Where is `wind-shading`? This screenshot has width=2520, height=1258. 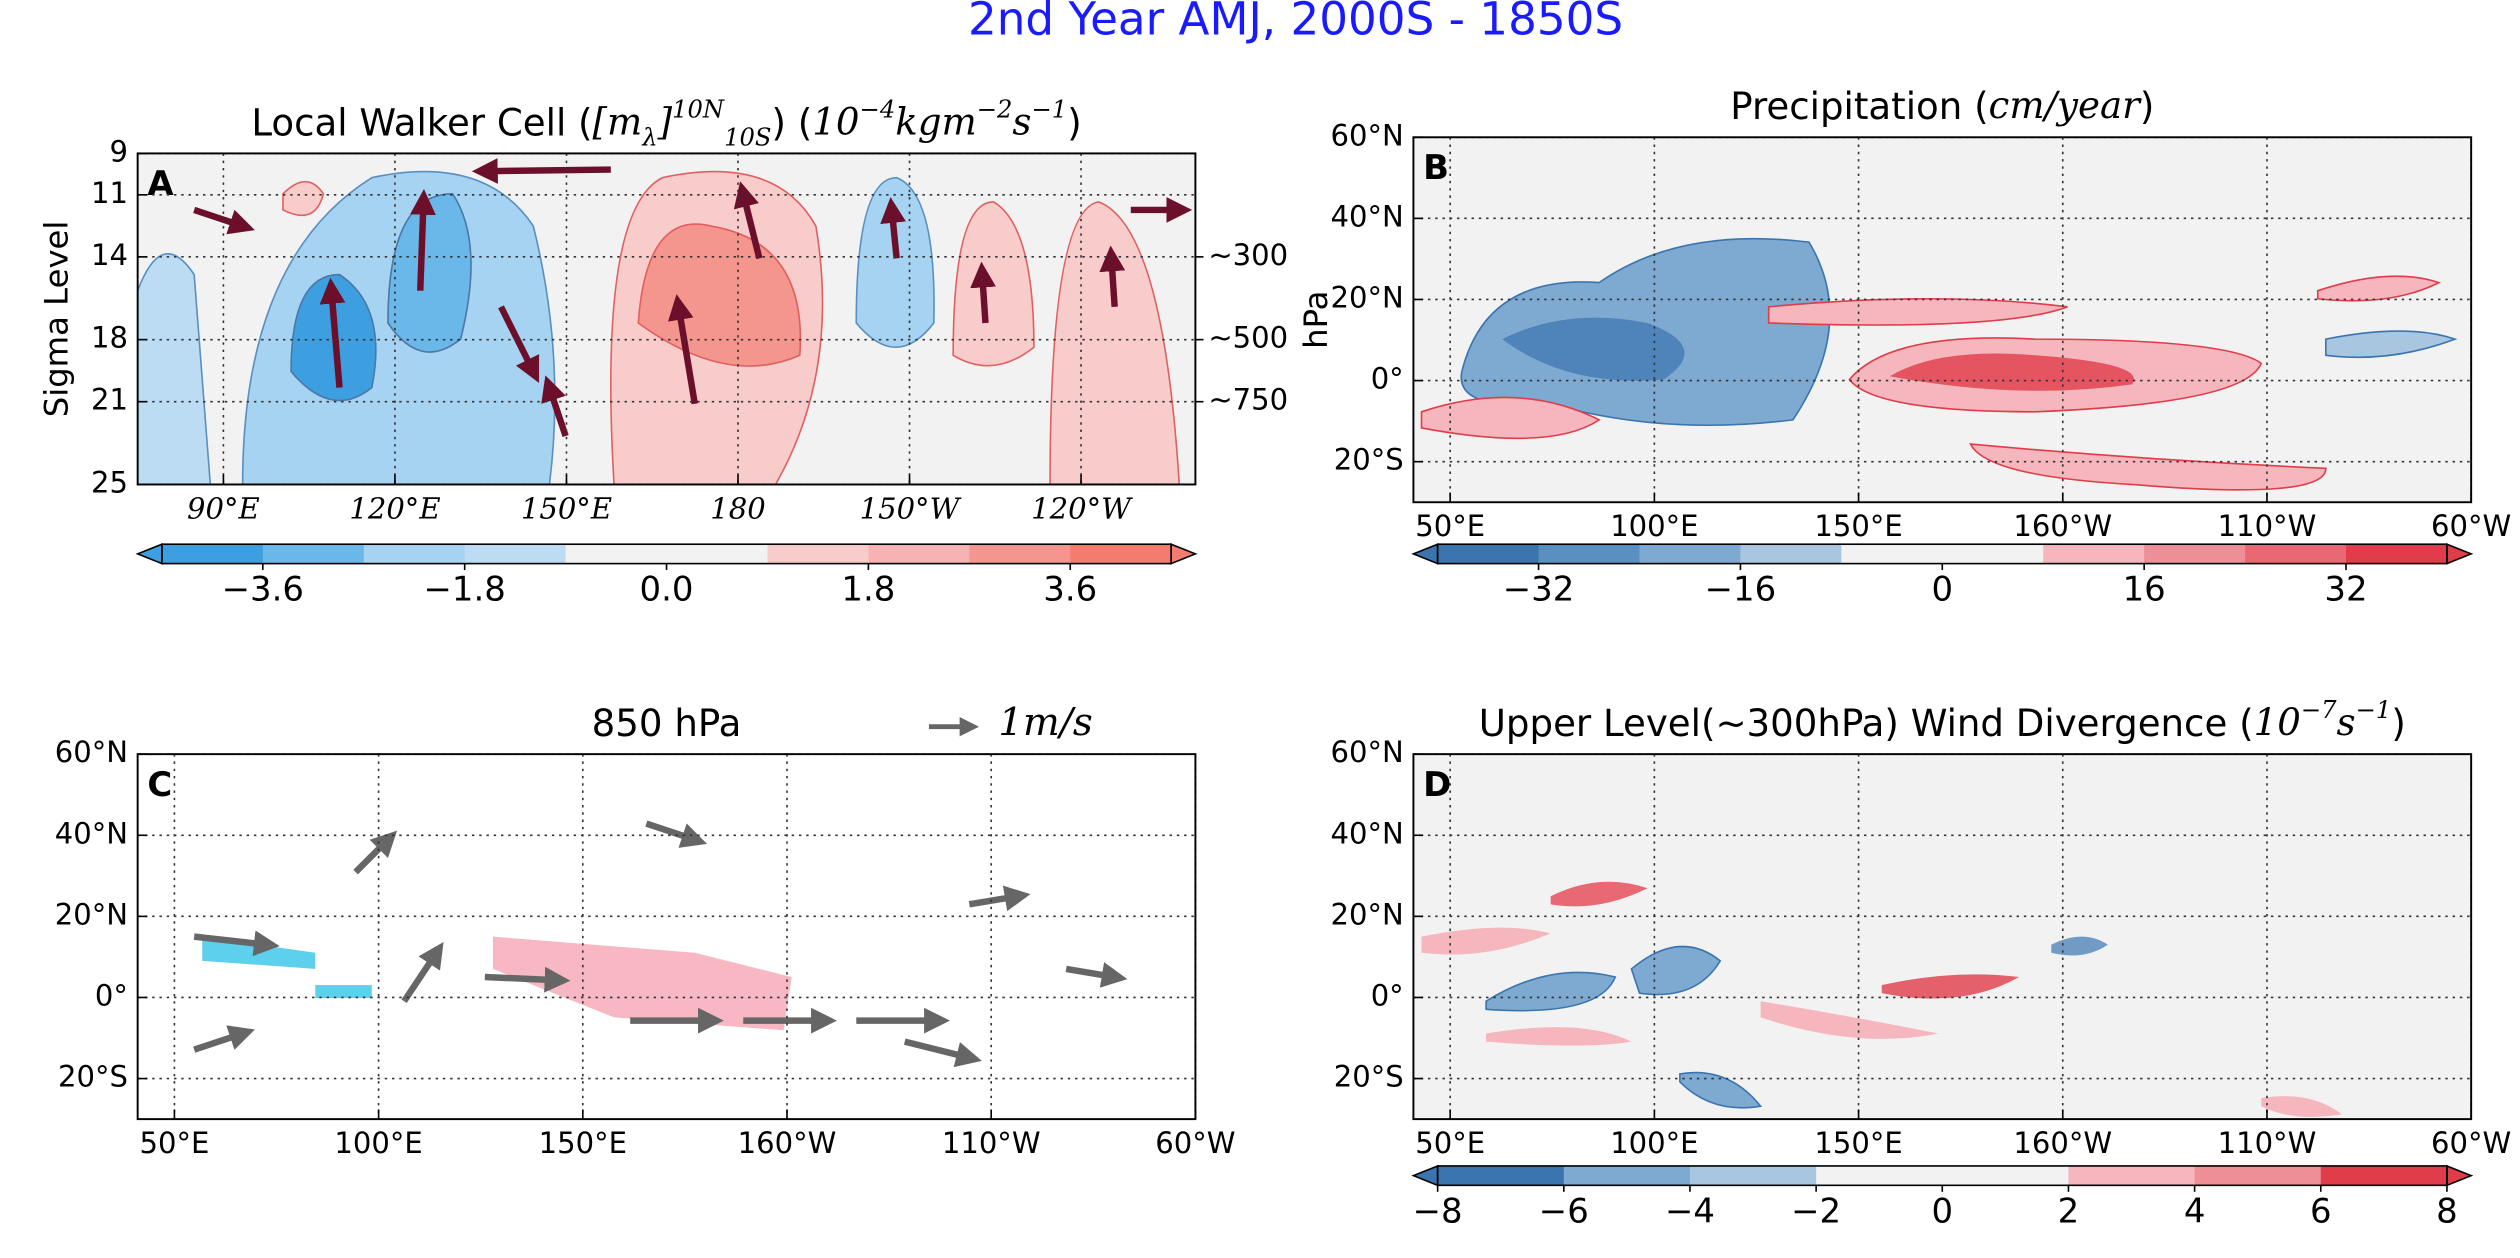 wind-shading is located at coordinates (660, 944).